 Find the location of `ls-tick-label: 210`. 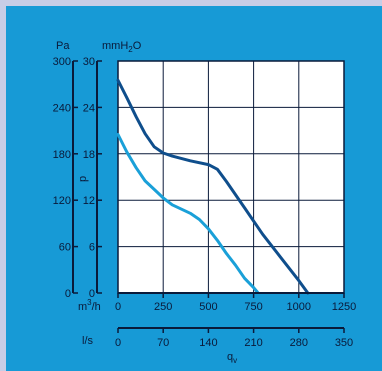

ls-tick-label: 210 is located at coordinates (253, 343).